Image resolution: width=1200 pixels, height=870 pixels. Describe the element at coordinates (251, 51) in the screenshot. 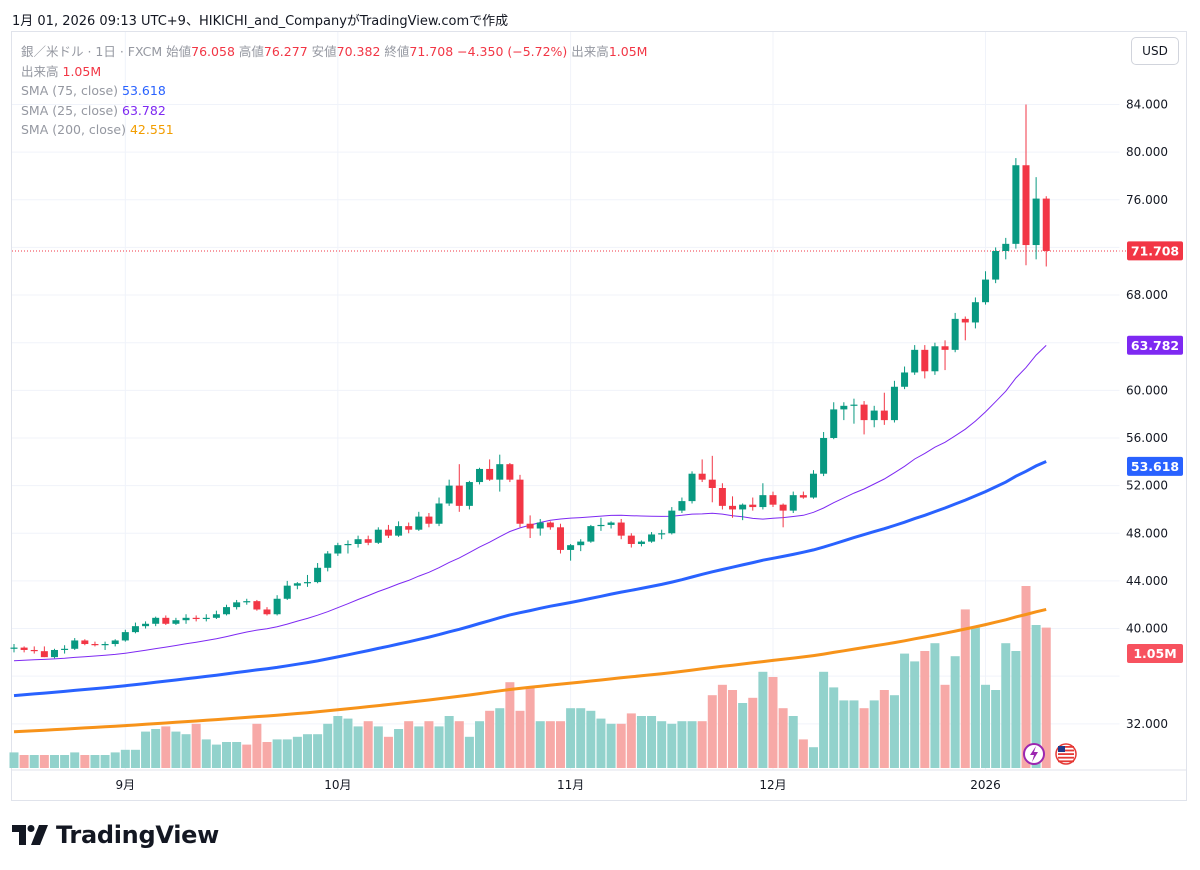

I see `high-label: 高値` at that location.